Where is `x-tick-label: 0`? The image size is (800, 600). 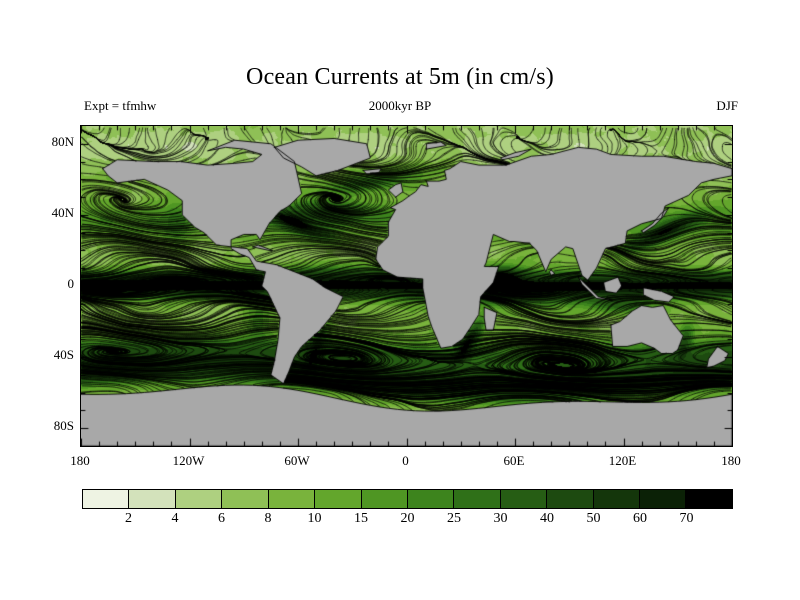 x-tick-label: 0 is located at coordinates (405, 460).